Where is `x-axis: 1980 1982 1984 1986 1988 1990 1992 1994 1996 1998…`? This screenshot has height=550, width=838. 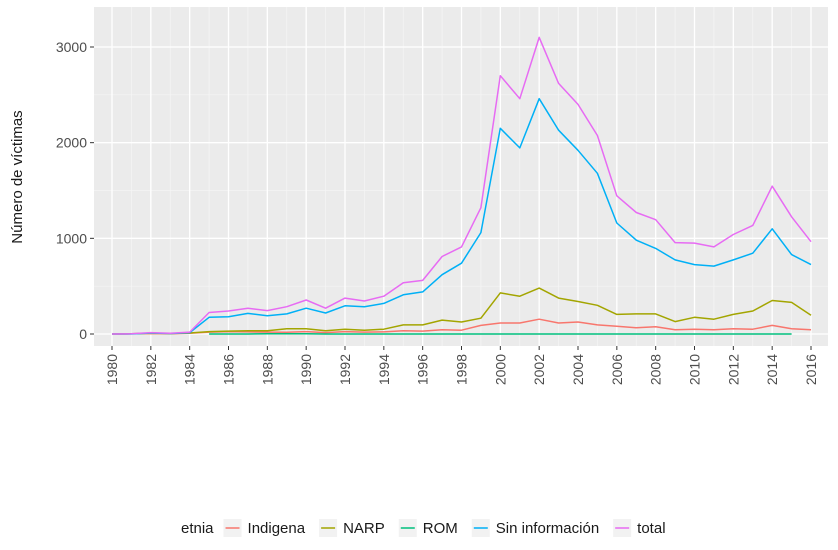 x-axis: 1980 1982 1984 1986 1988 1990 1992 1994 1996 1998… is located at coordinates (461, 365).